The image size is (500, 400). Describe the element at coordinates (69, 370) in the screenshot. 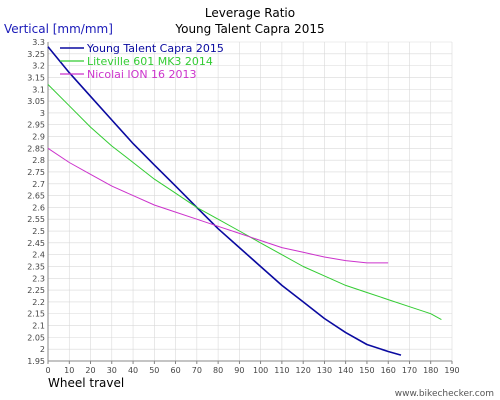

I see `x-tick-label: 10` at that location.